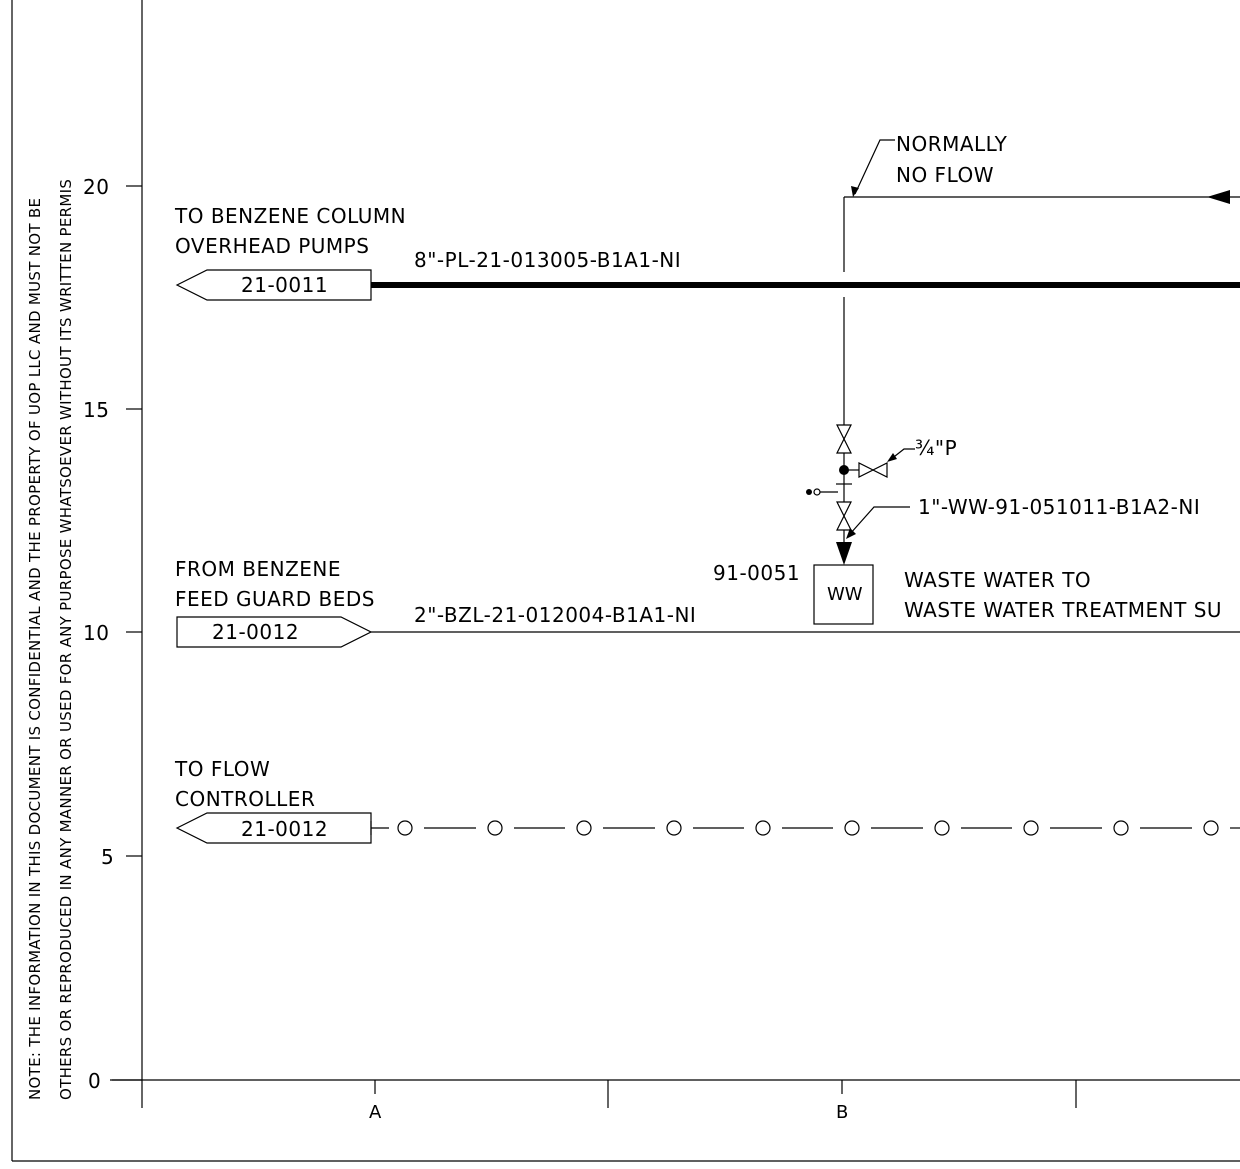  What do you see at coordinates (809, 492) in the screenshot?
I see `sample-point-icon` at bounding box center [809, 492].